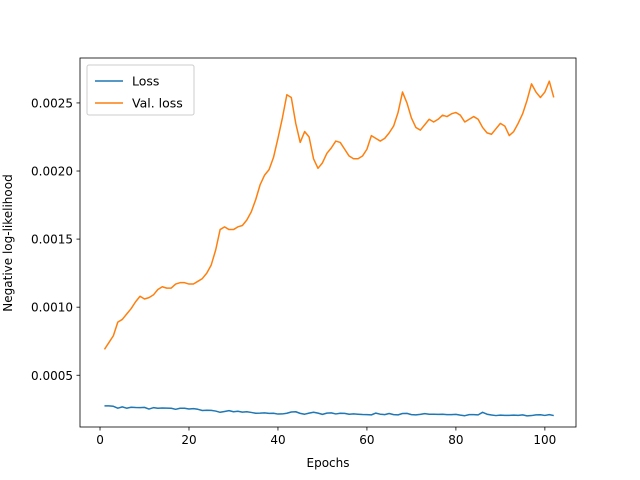 This screenshot has height=480, width=640. I want to click on series-line-loss, so click(329, 411).